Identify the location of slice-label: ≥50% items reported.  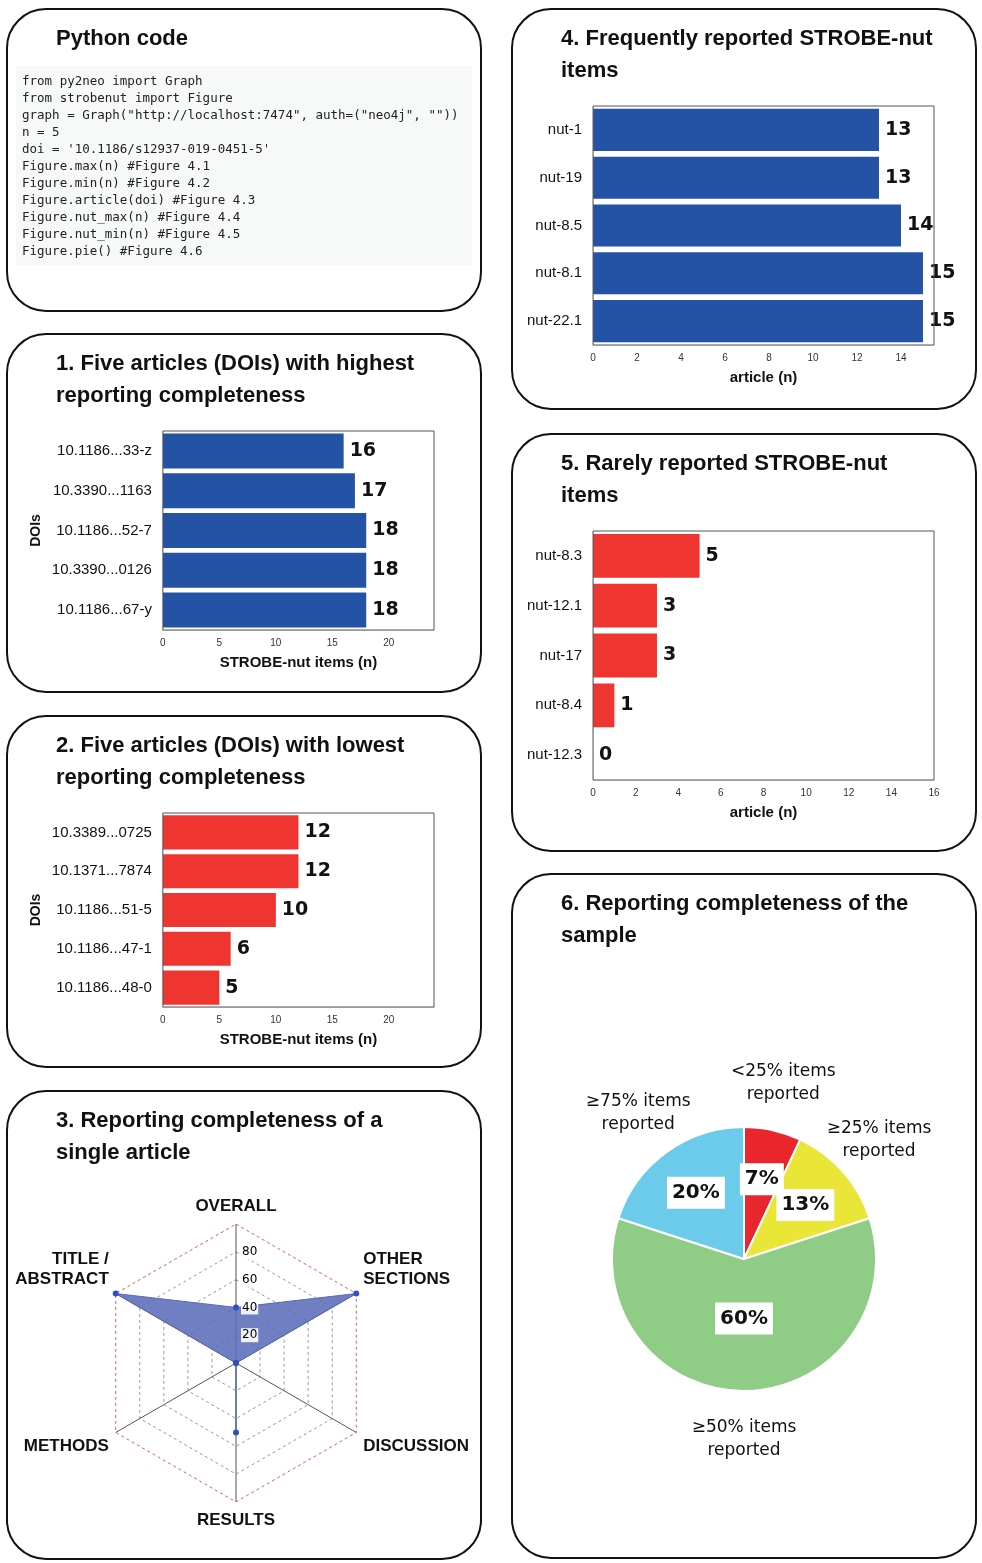
(744, 1437).